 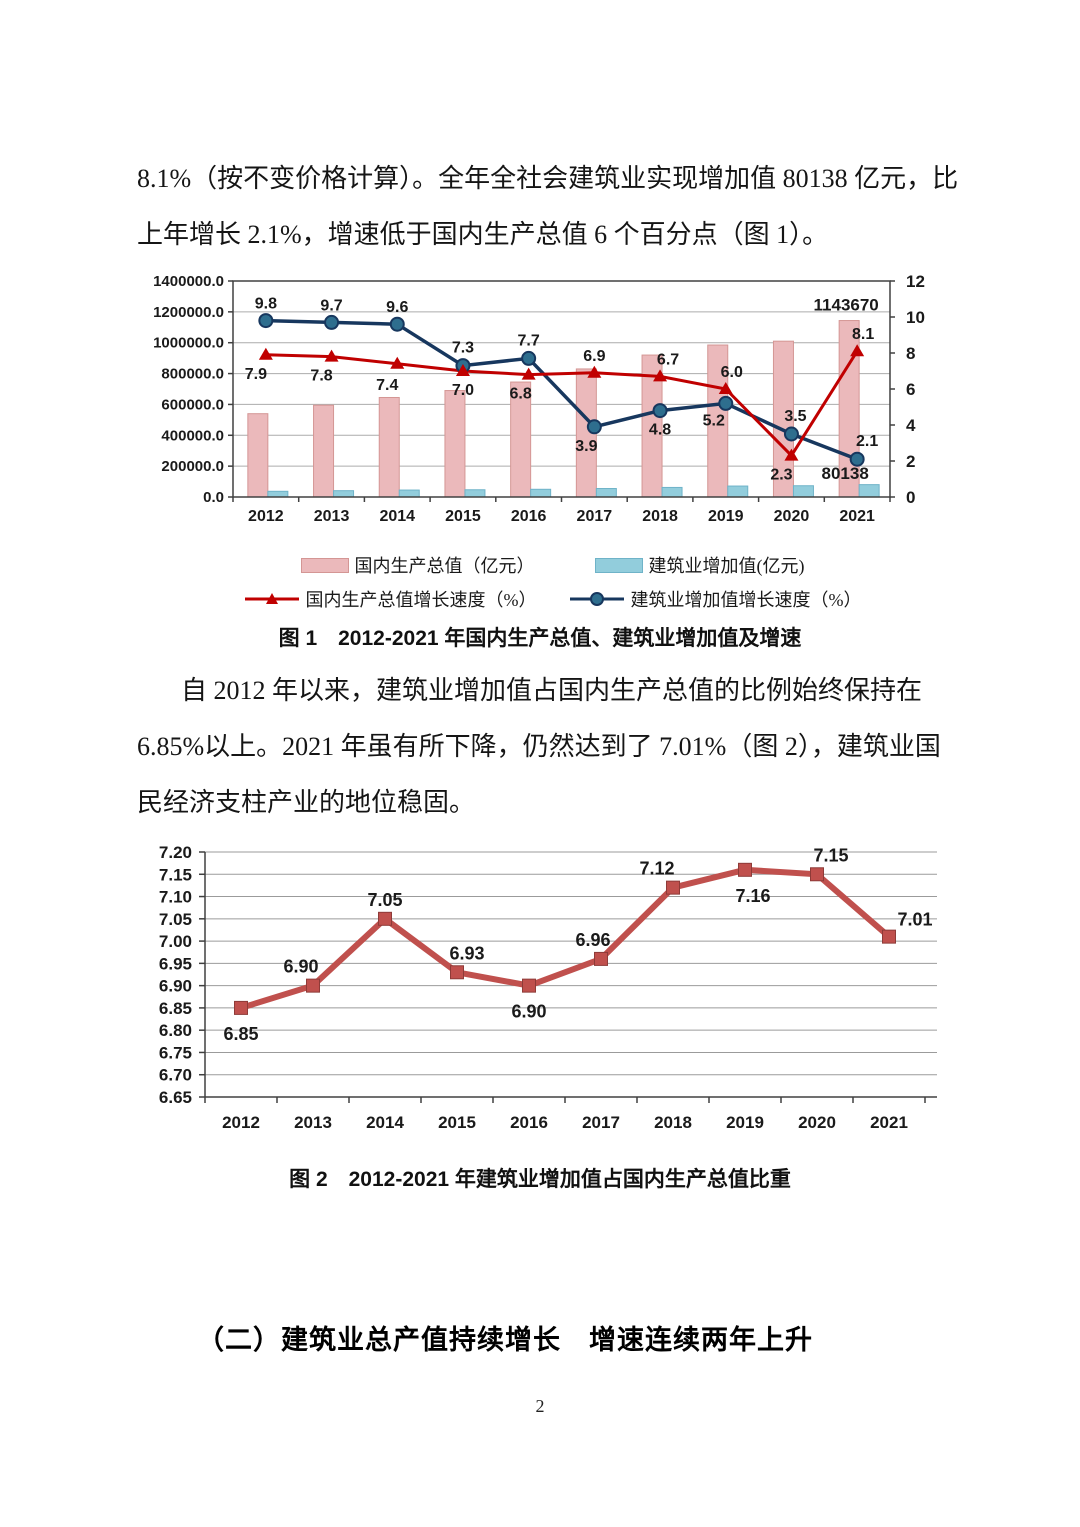 I want to click on figure1-legend-row2: 国内生产总值增长速度（%） 建筑业增加值增长速度（%）, so click(x=552, y=599).